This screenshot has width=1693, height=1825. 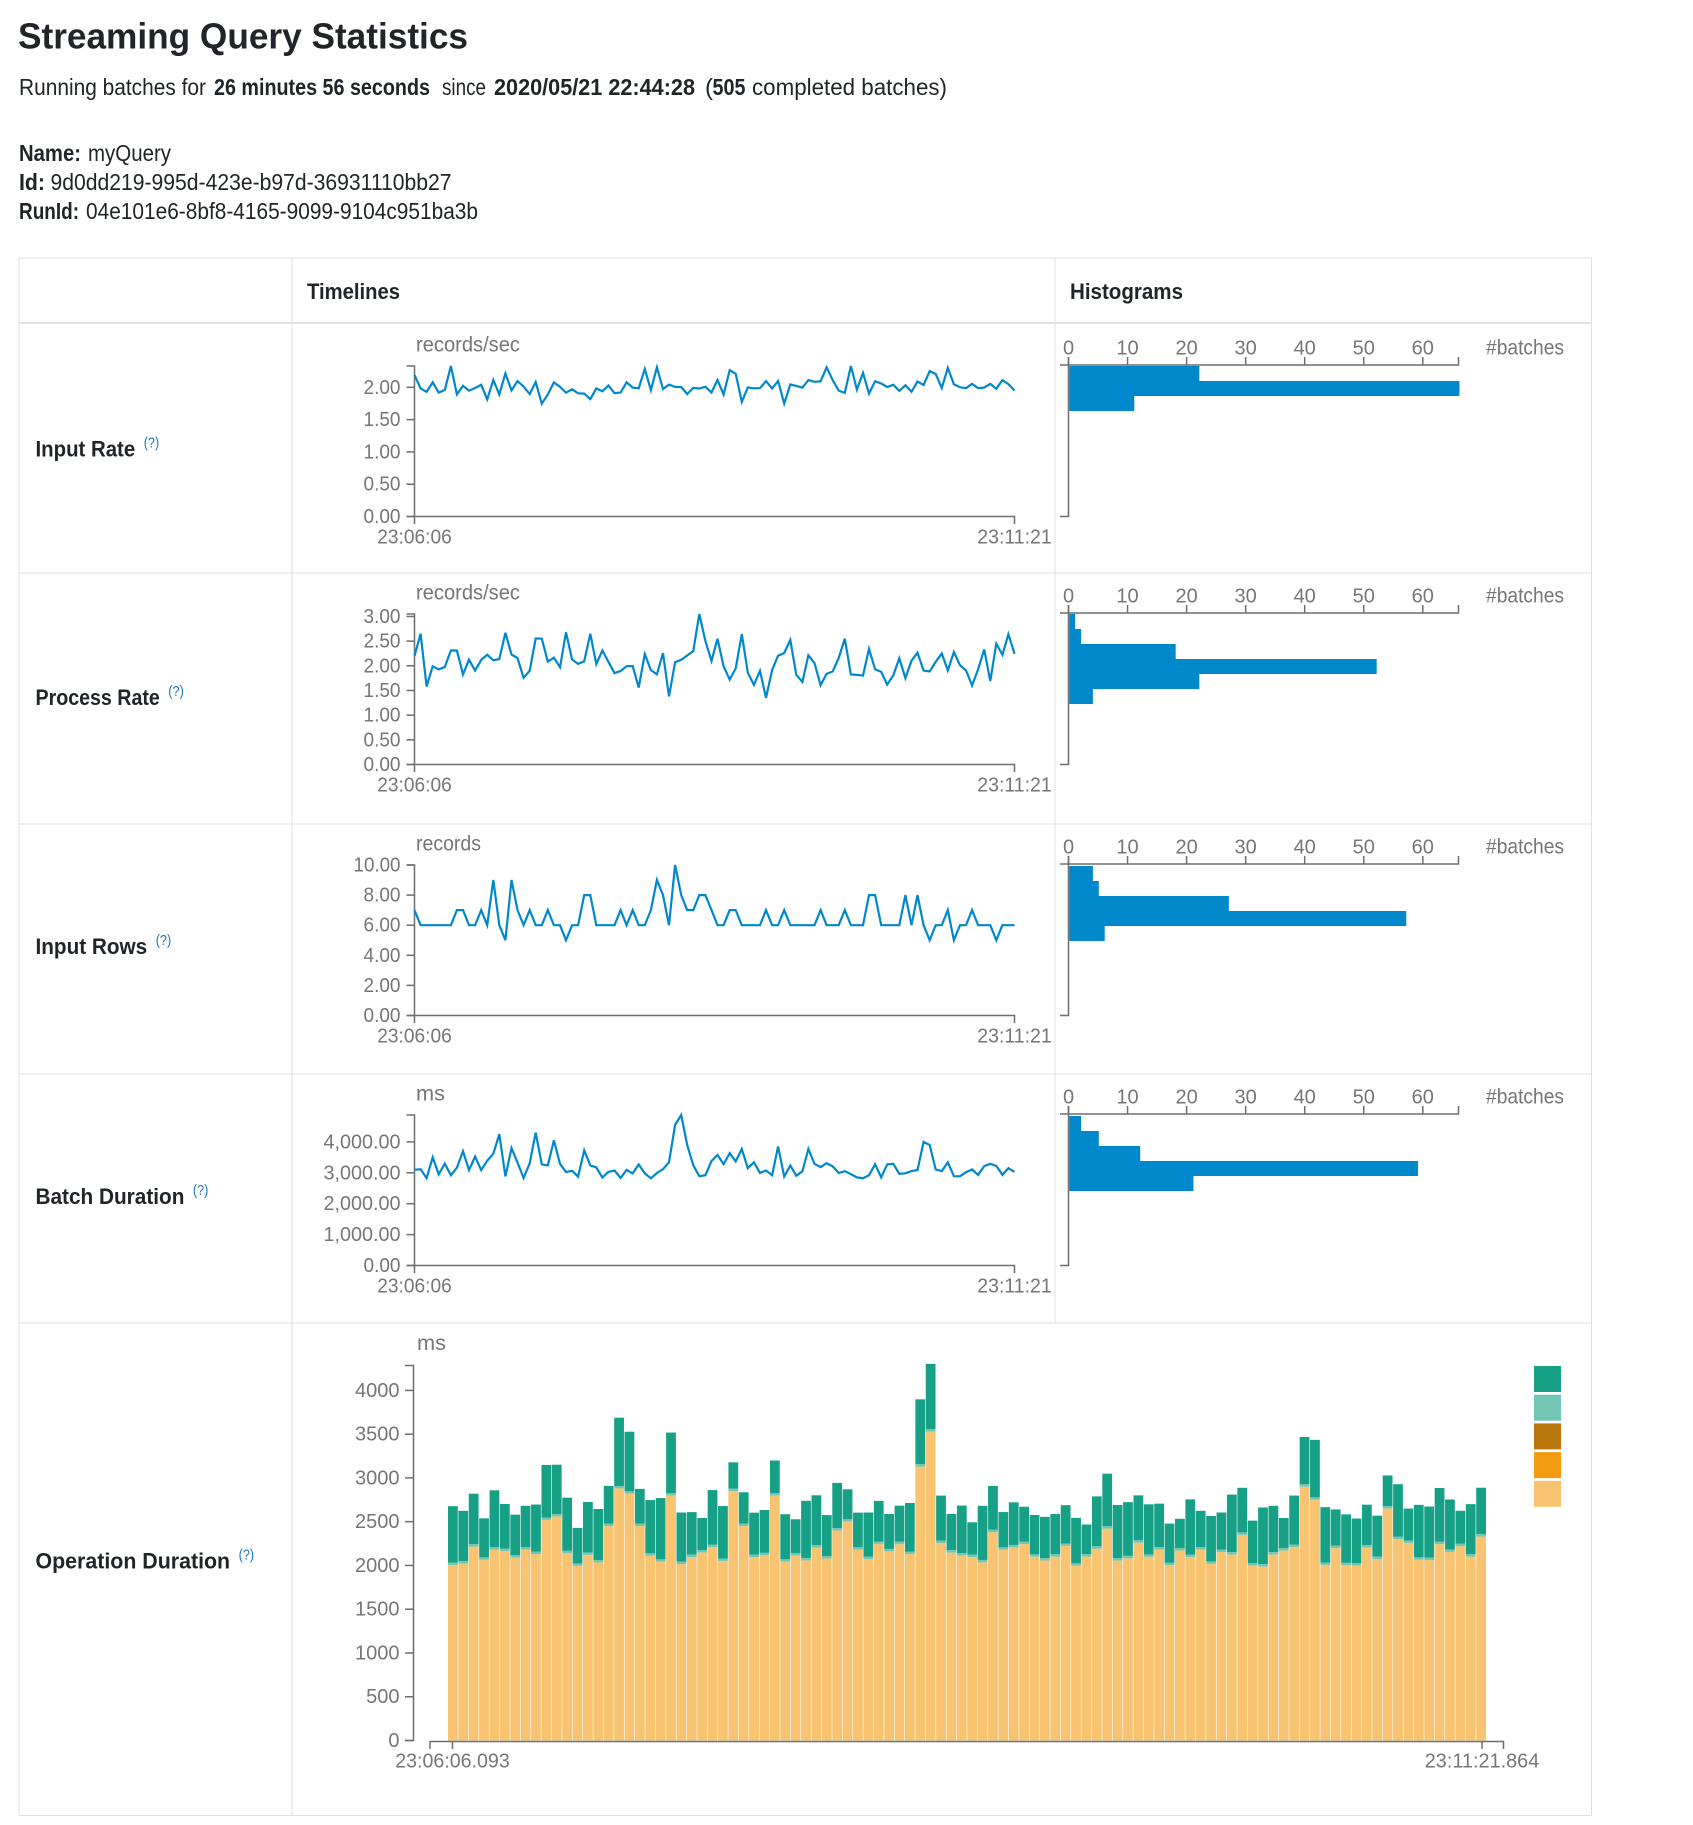 What do you see at coordinates (377, 866) in the screenshot?
I see `svg-text: 10.00` at bounding box center [377, 866].